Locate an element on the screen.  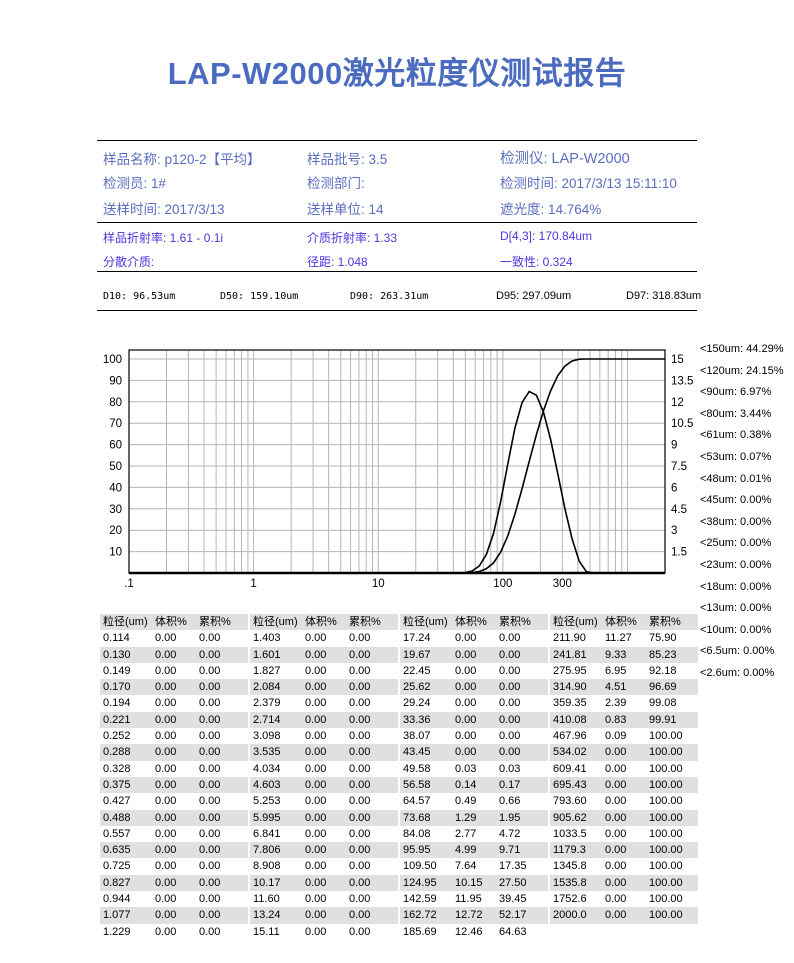
size-cell: 49.58 is located at coordinates (417, 768).